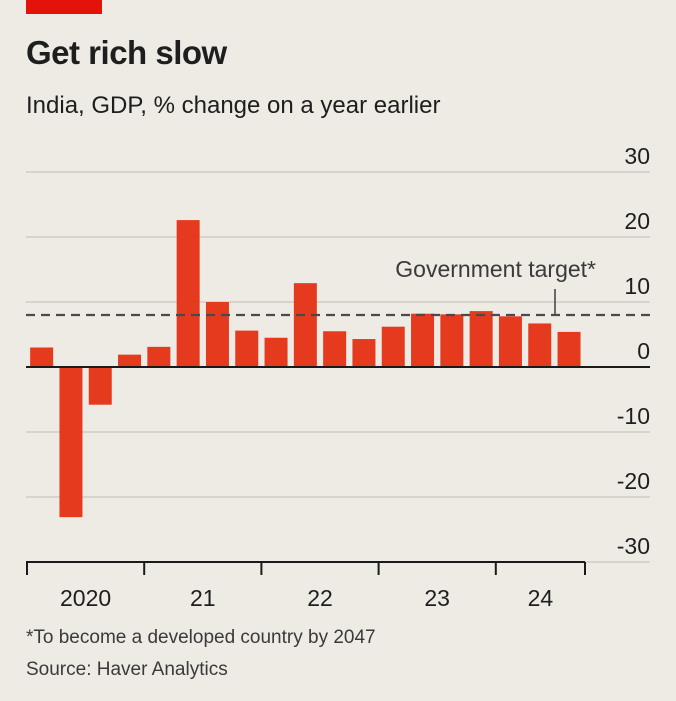 The height and width of the screenshot is (701, 676). I want to click on accent-bar, so click(64, 7).